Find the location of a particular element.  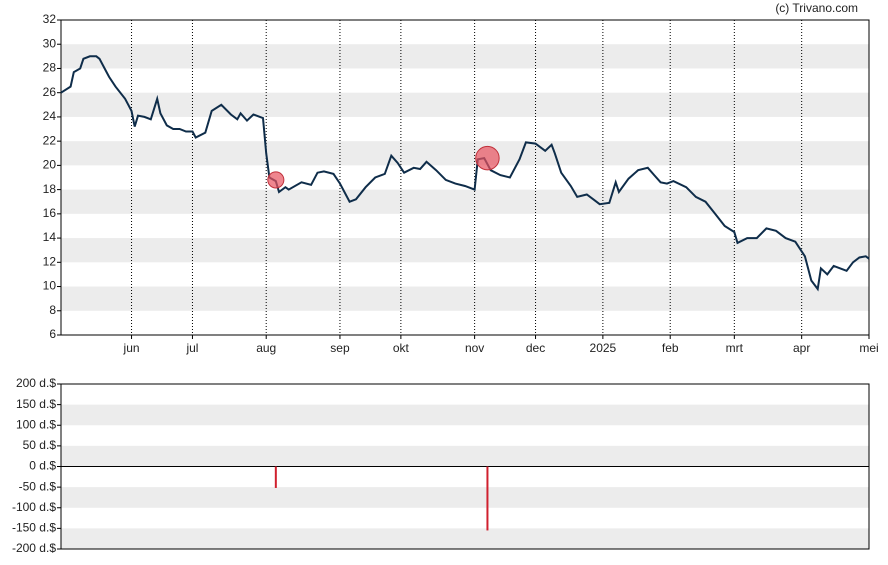

x-tick-label: nov is located at coordinates (474, 348).